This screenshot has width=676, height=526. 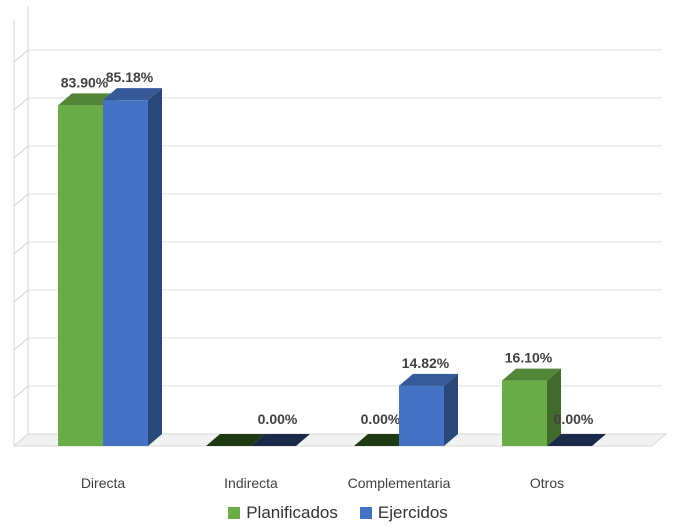 What do you see at coordinates (451, 409) in the screenshot?
I see `bar-side-ejercidos-complementaria` at bounding box center [451, 409].